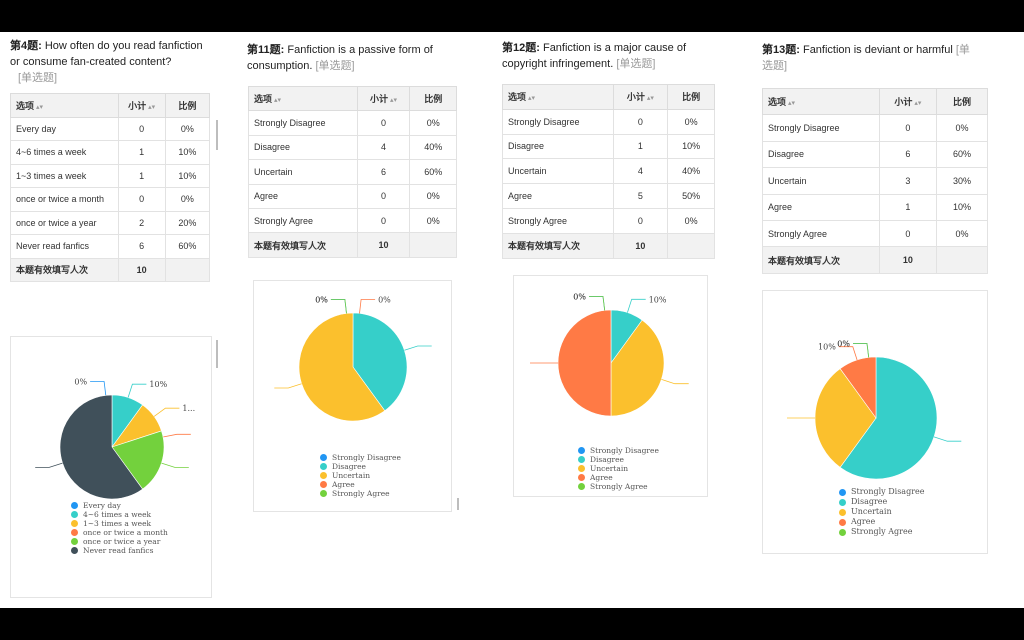 Image resolution: width=1024 pixels, height=640 pixels. I want to click on legend-item: 4~6 times a week, so click(119, 514).